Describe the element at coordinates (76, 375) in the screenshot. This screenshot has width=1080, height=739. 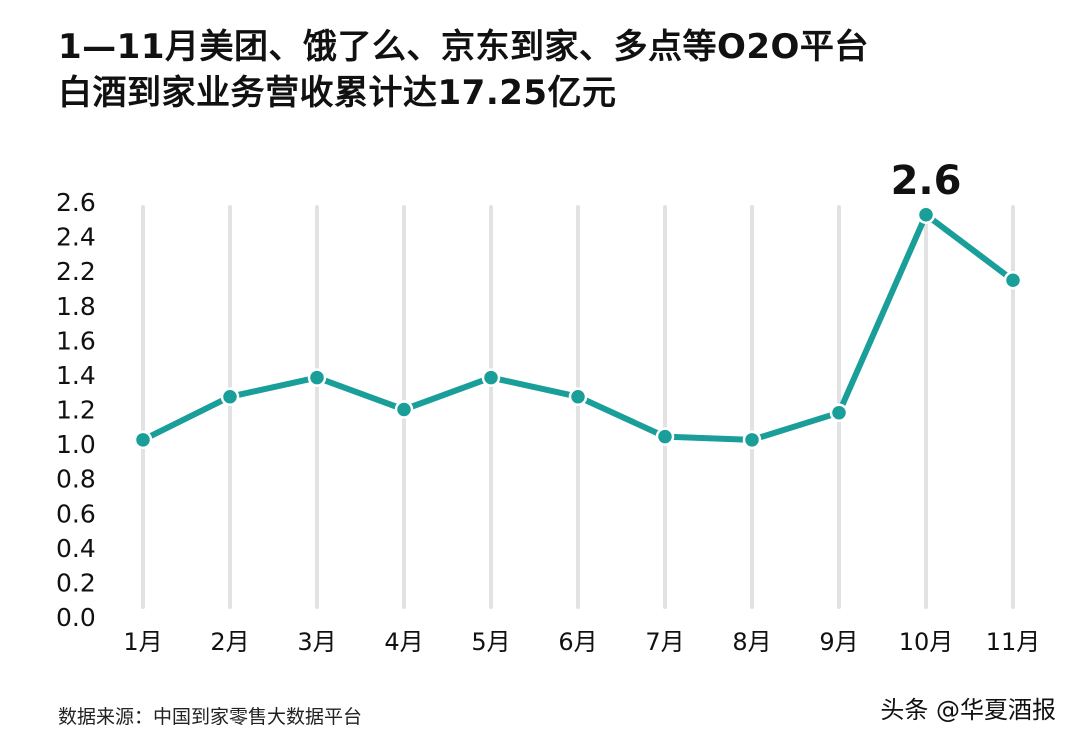
I see `y-tick-label: 1.4` at that location.